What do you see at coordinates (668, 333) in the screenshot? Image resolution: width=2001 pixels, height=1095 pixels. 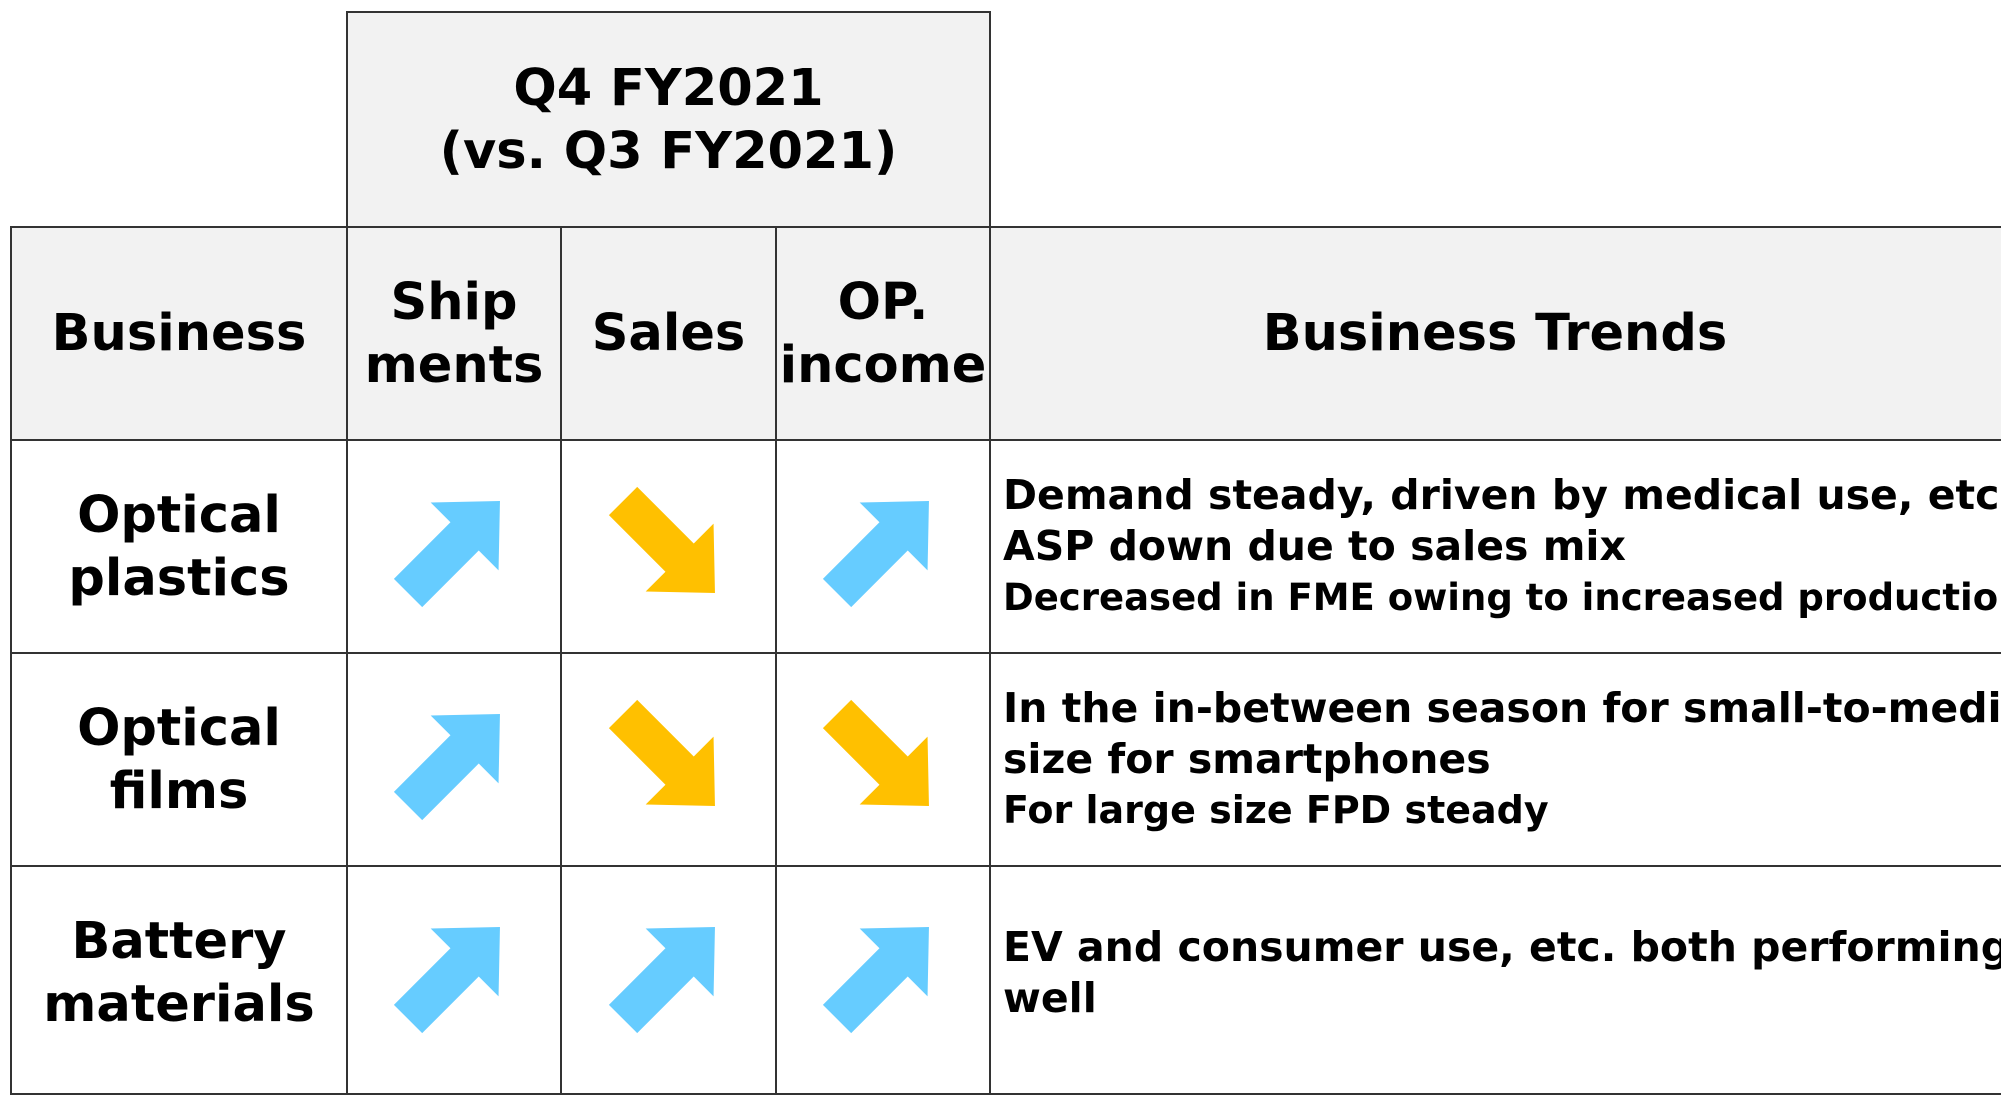 I see `column-header: Sales` at bounding box center [668, 333].